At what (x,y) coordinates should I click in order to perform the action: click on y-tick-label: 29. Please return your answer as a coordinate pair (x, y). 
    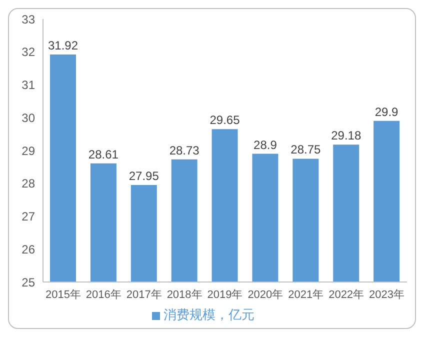
    Looking at the image, I should click on (29, 151).